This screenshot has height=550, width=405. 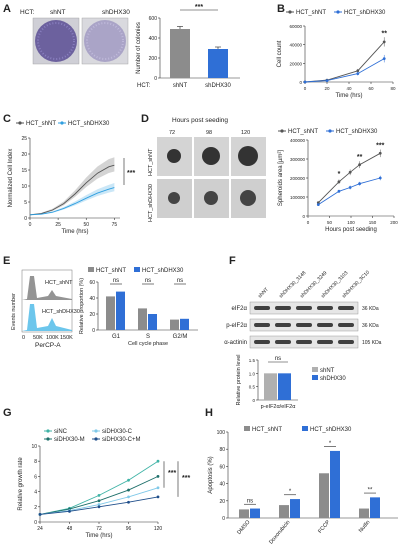 I want to click on legend-label: HCT_shNT, so click(x=303, y=132).